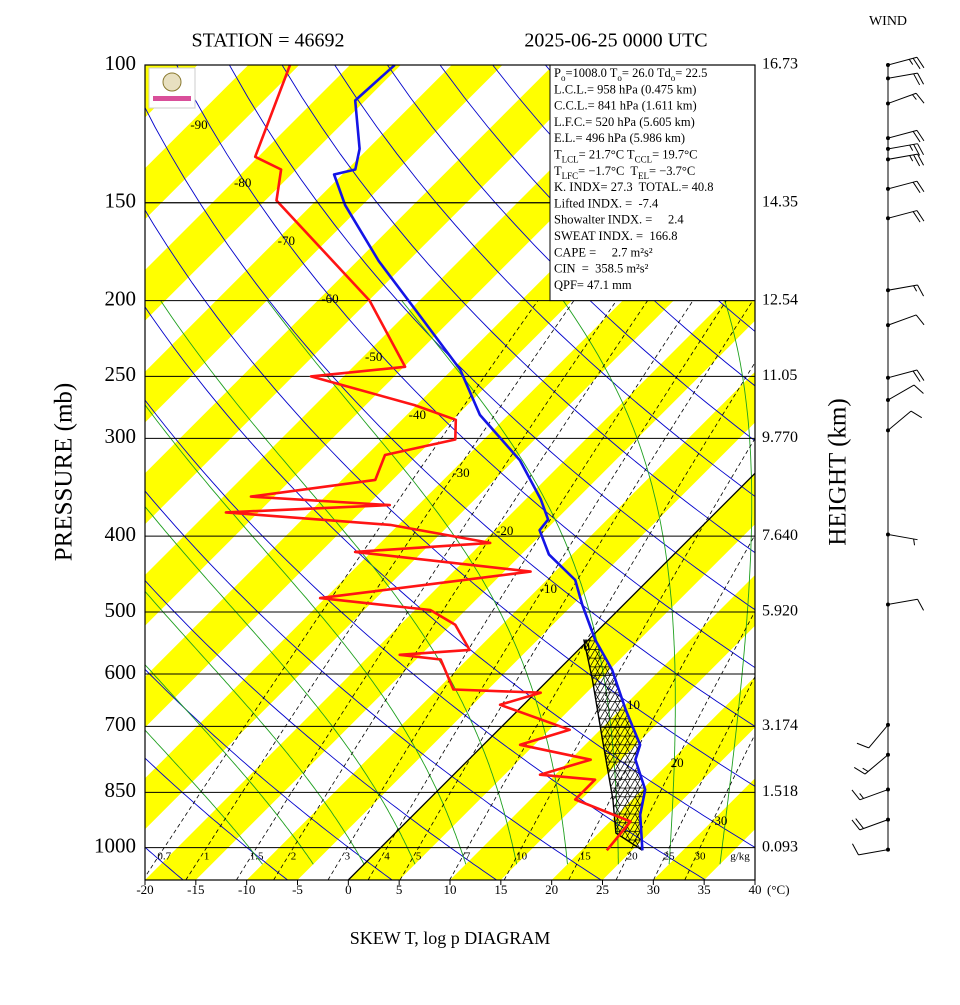 This screenshot has height=1005, width=960. What do you see at coordinates (780, 535) in the screenshot?
I see `y2-tick-label: 7.640` at bounding box center [780, 535].